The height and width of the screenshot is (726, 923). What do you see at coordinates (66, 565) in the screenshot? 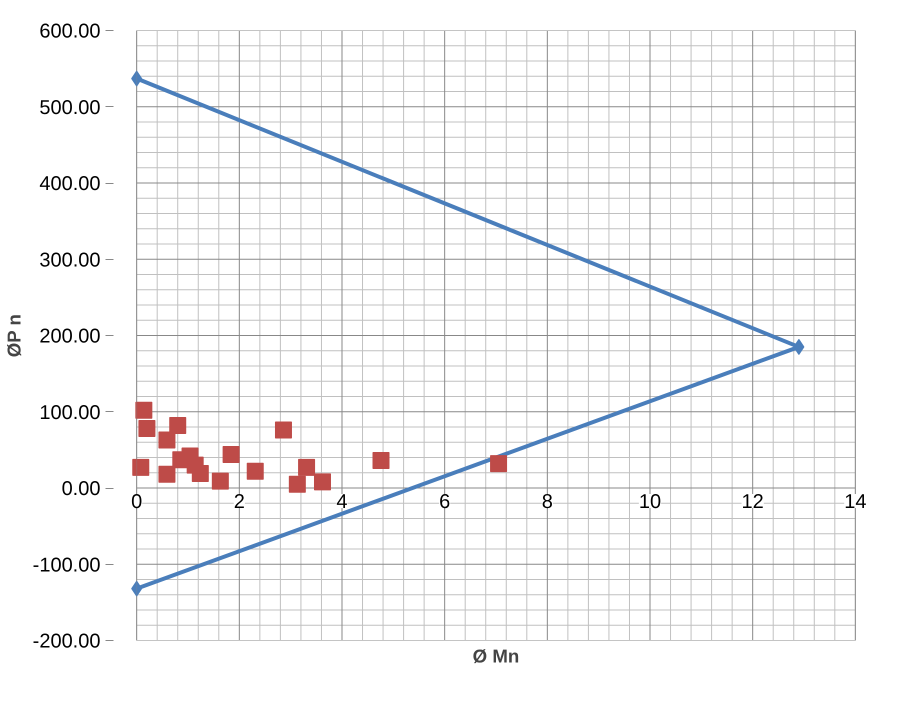
I see `y-tick-label: -100.00` at bounding box center [66, 565].